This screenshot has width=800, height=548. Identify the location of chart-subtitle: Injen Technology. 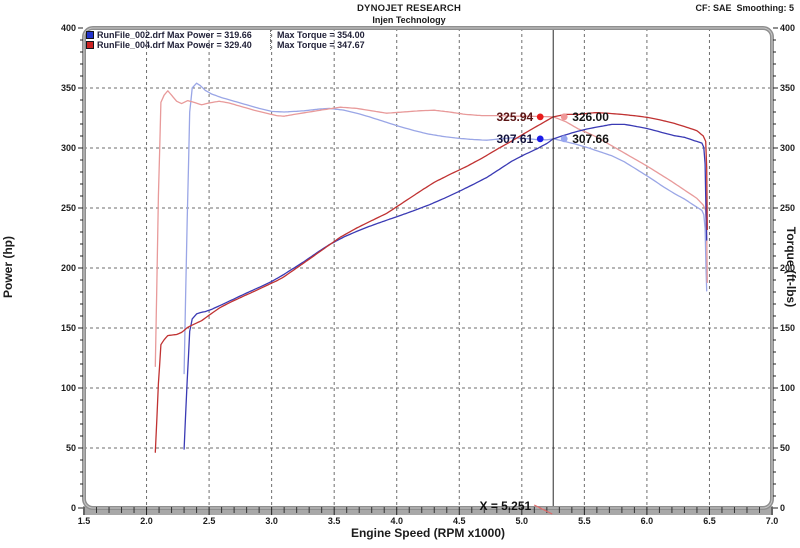
(409, 20).